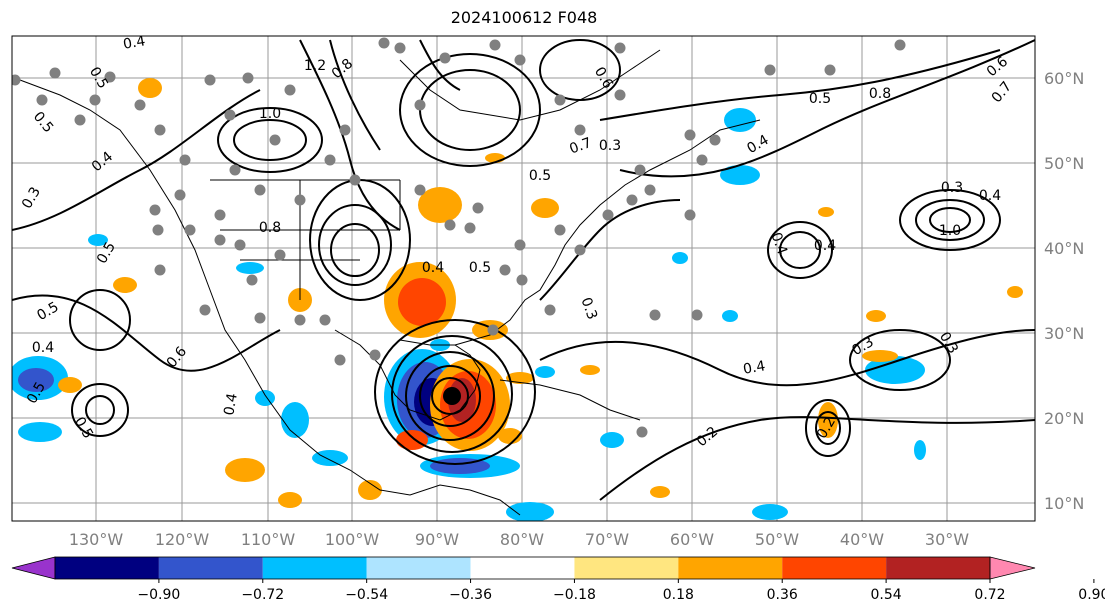 The width and height of the screenshot is (1105, 615). What do you see at coordinates (1091, 595) in the screenshot?
I see `colorbar-tick-label: 0.90` at bounding box center [1091, 595].